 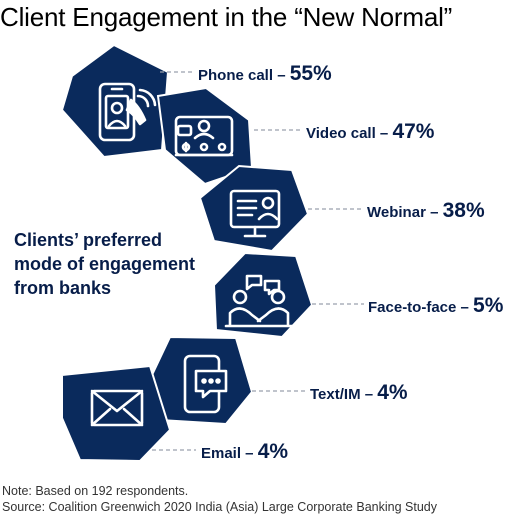 I want to click on face-to-face-icon, so click(x=259, y=301).